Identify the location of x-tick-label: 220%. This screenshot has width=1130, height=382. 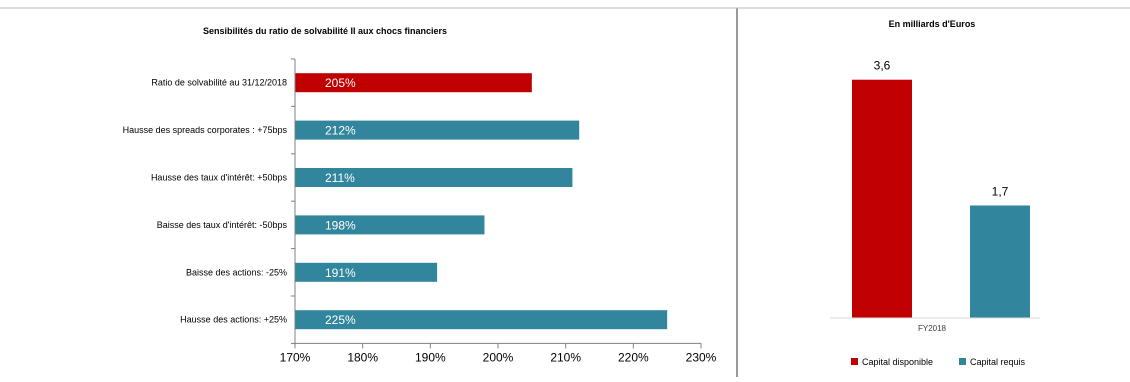
(633, 357).